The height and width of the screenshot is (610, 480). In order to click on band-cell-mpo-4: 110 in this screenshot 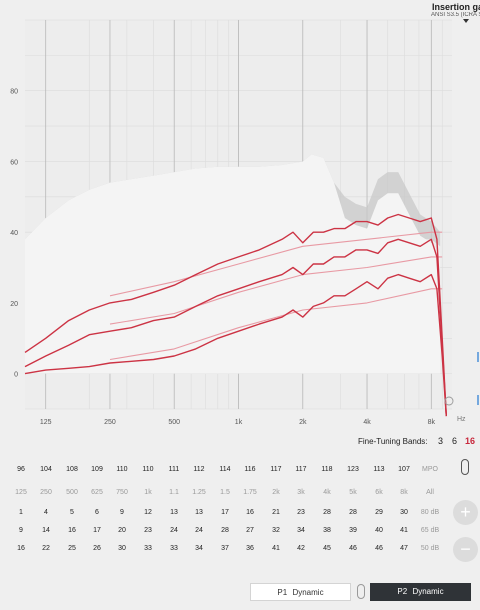, I will do `click(122, 469)`.